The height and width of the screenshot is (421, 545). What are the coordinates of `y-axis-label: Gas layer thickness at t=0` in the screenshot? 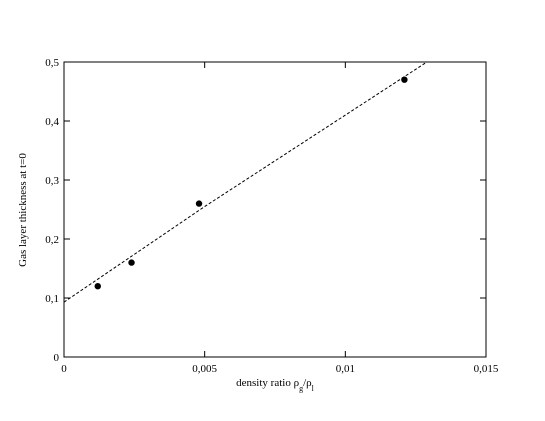 It's located at (23, 210).